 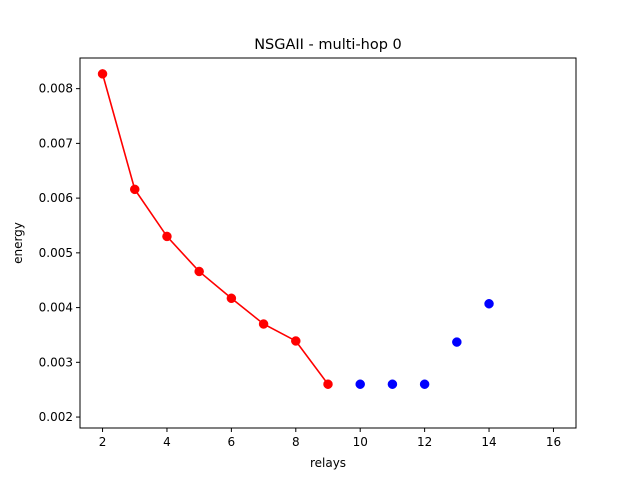 I want to click on x-tick-label: 12, so click(x=424, y=442).